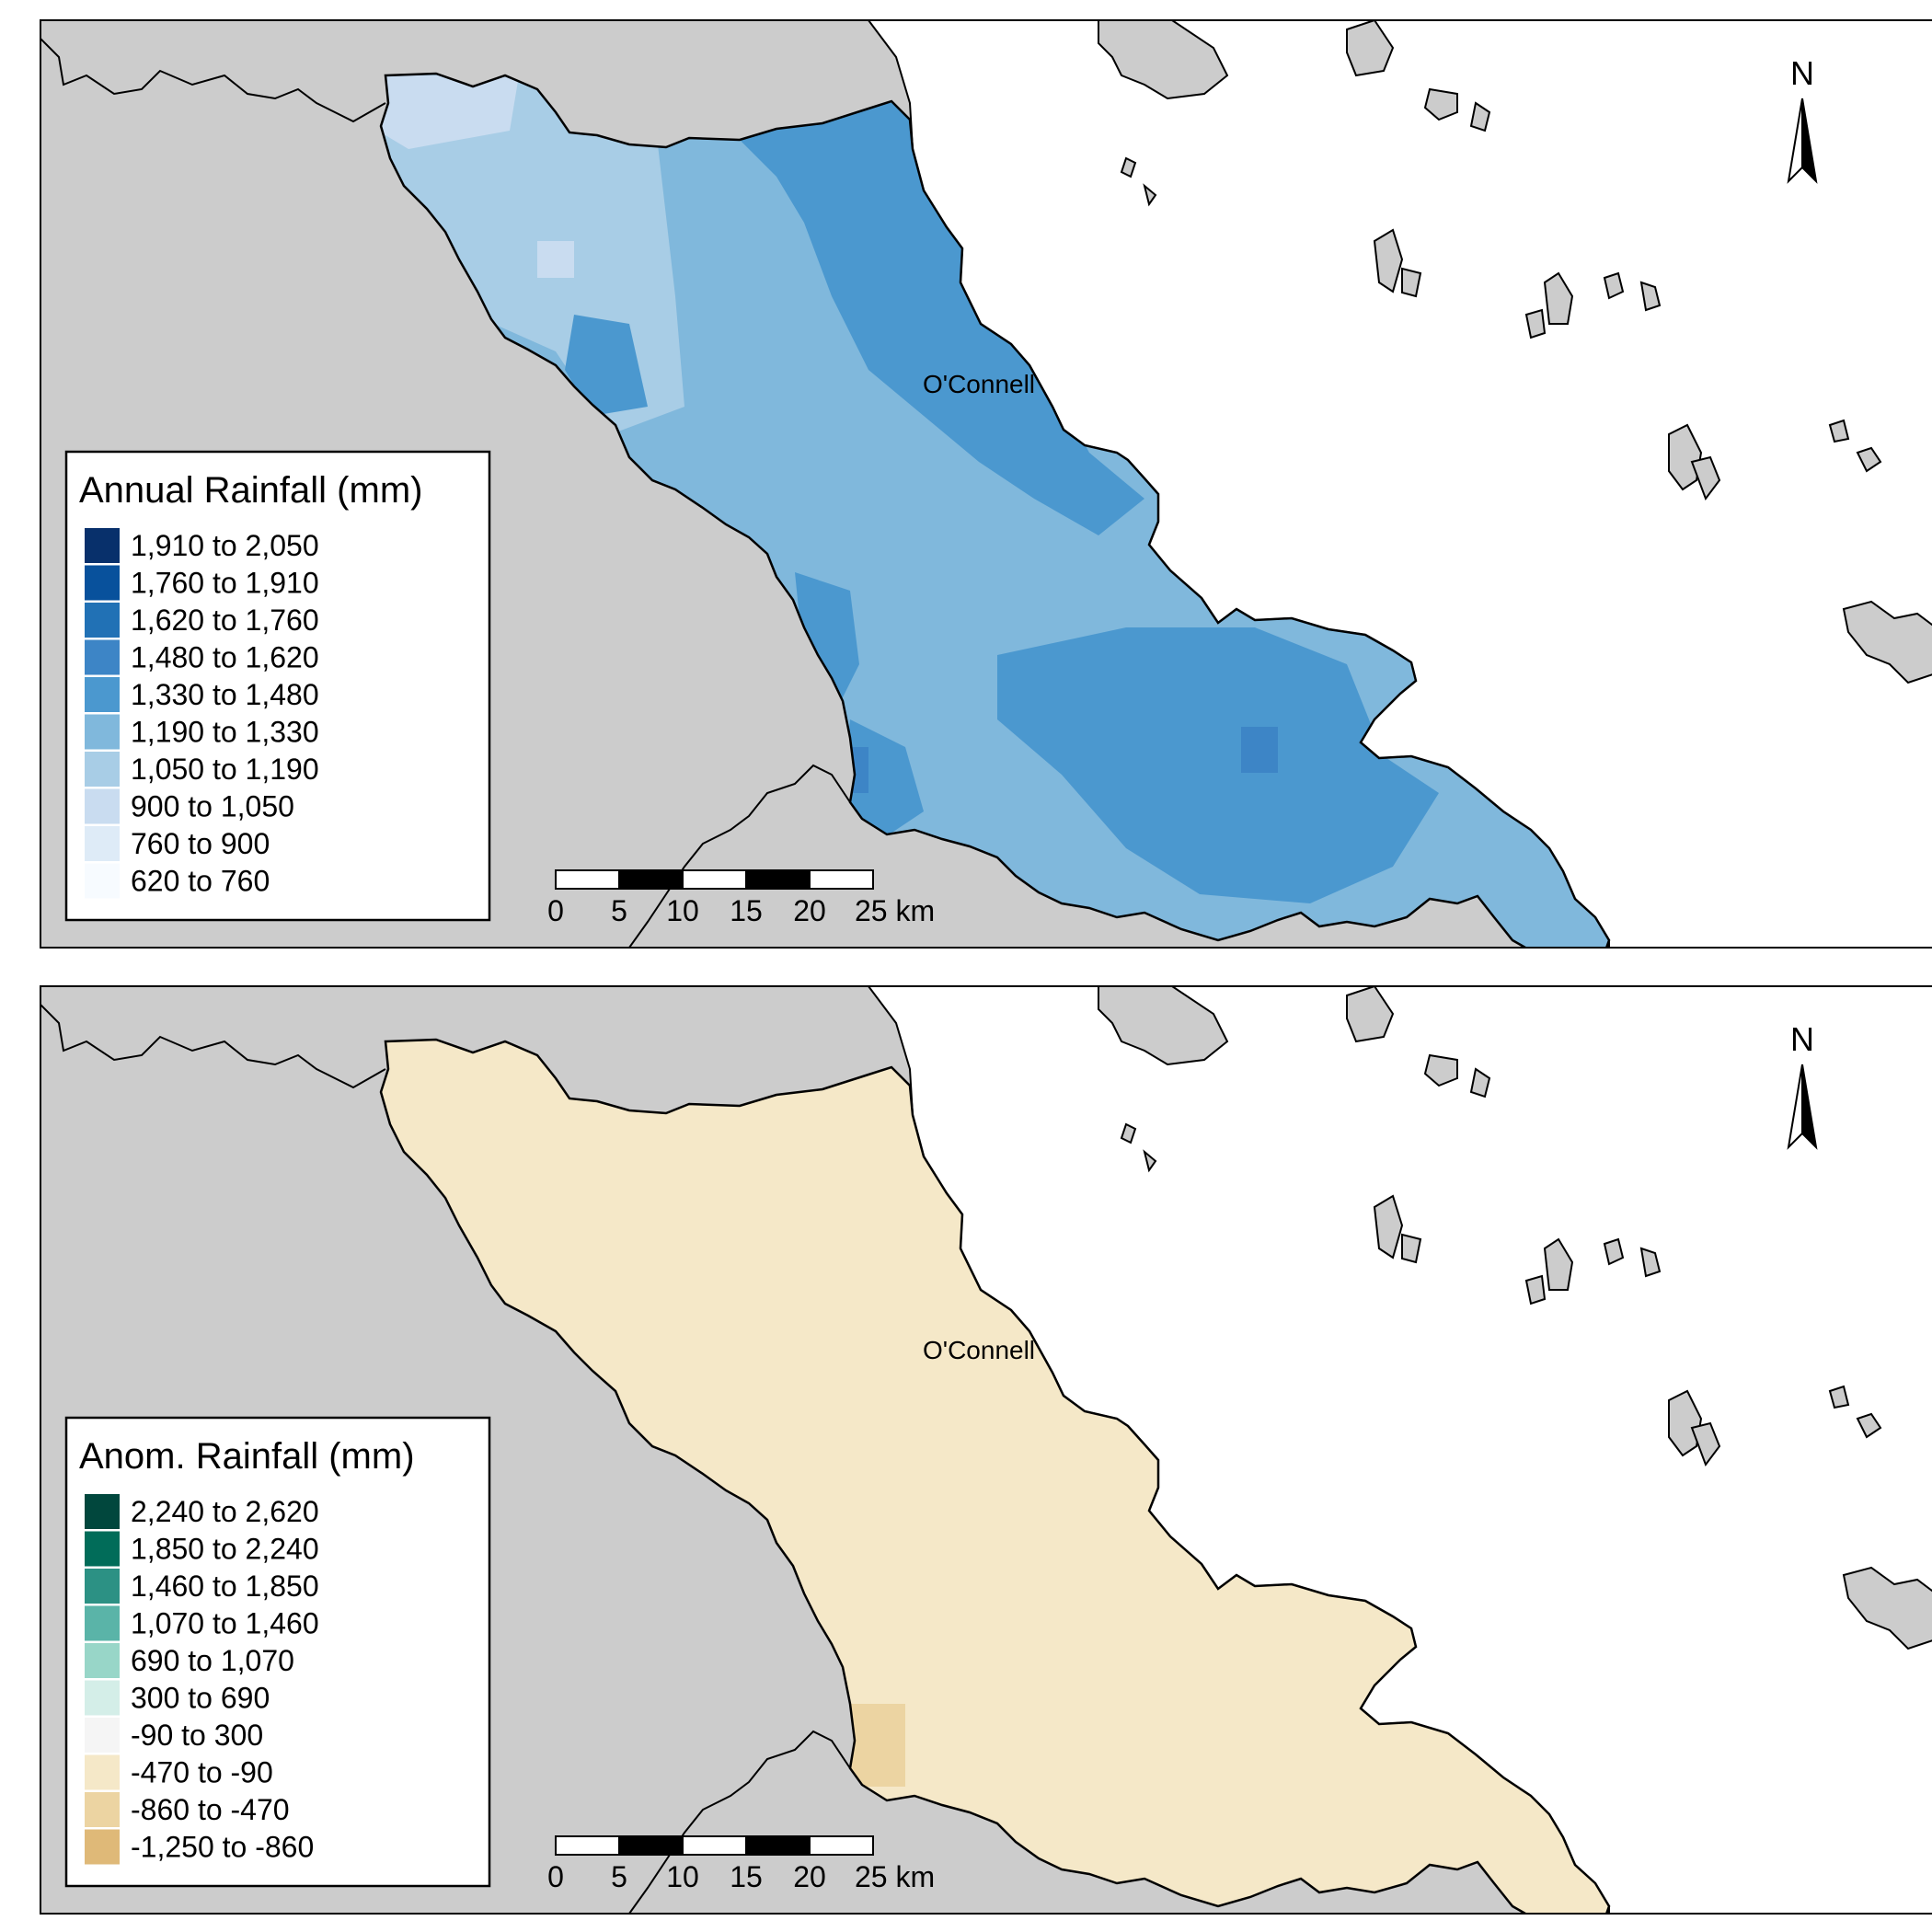 This screenshot has height=1932, width=1932. What do you see at coordinates (1163, 60) in the screenshot?
I see `northern-cape` at bounding box center [1163, 60].